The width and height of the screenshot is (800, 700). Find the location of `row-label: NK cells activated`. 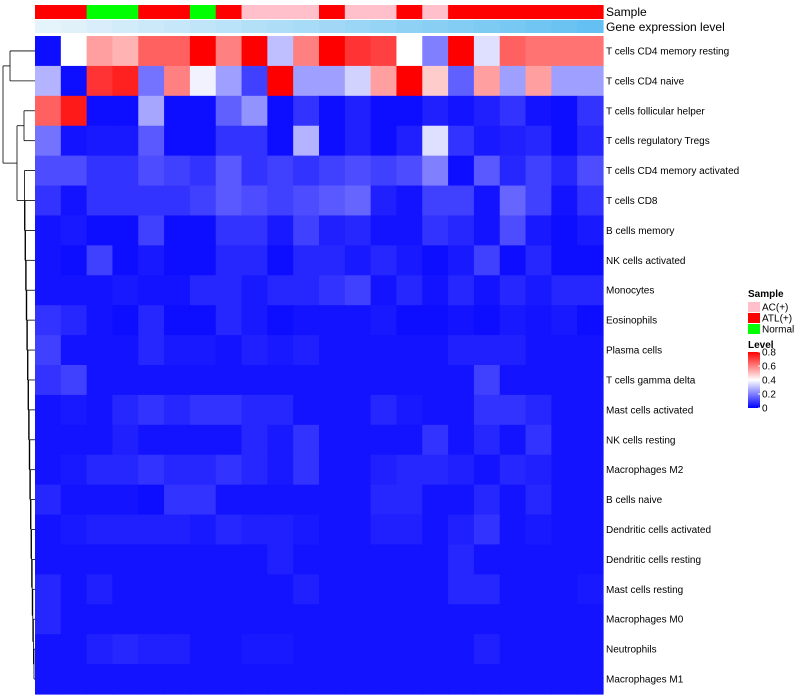

row-label: NK cells activated is located at coordinates (645, 261).